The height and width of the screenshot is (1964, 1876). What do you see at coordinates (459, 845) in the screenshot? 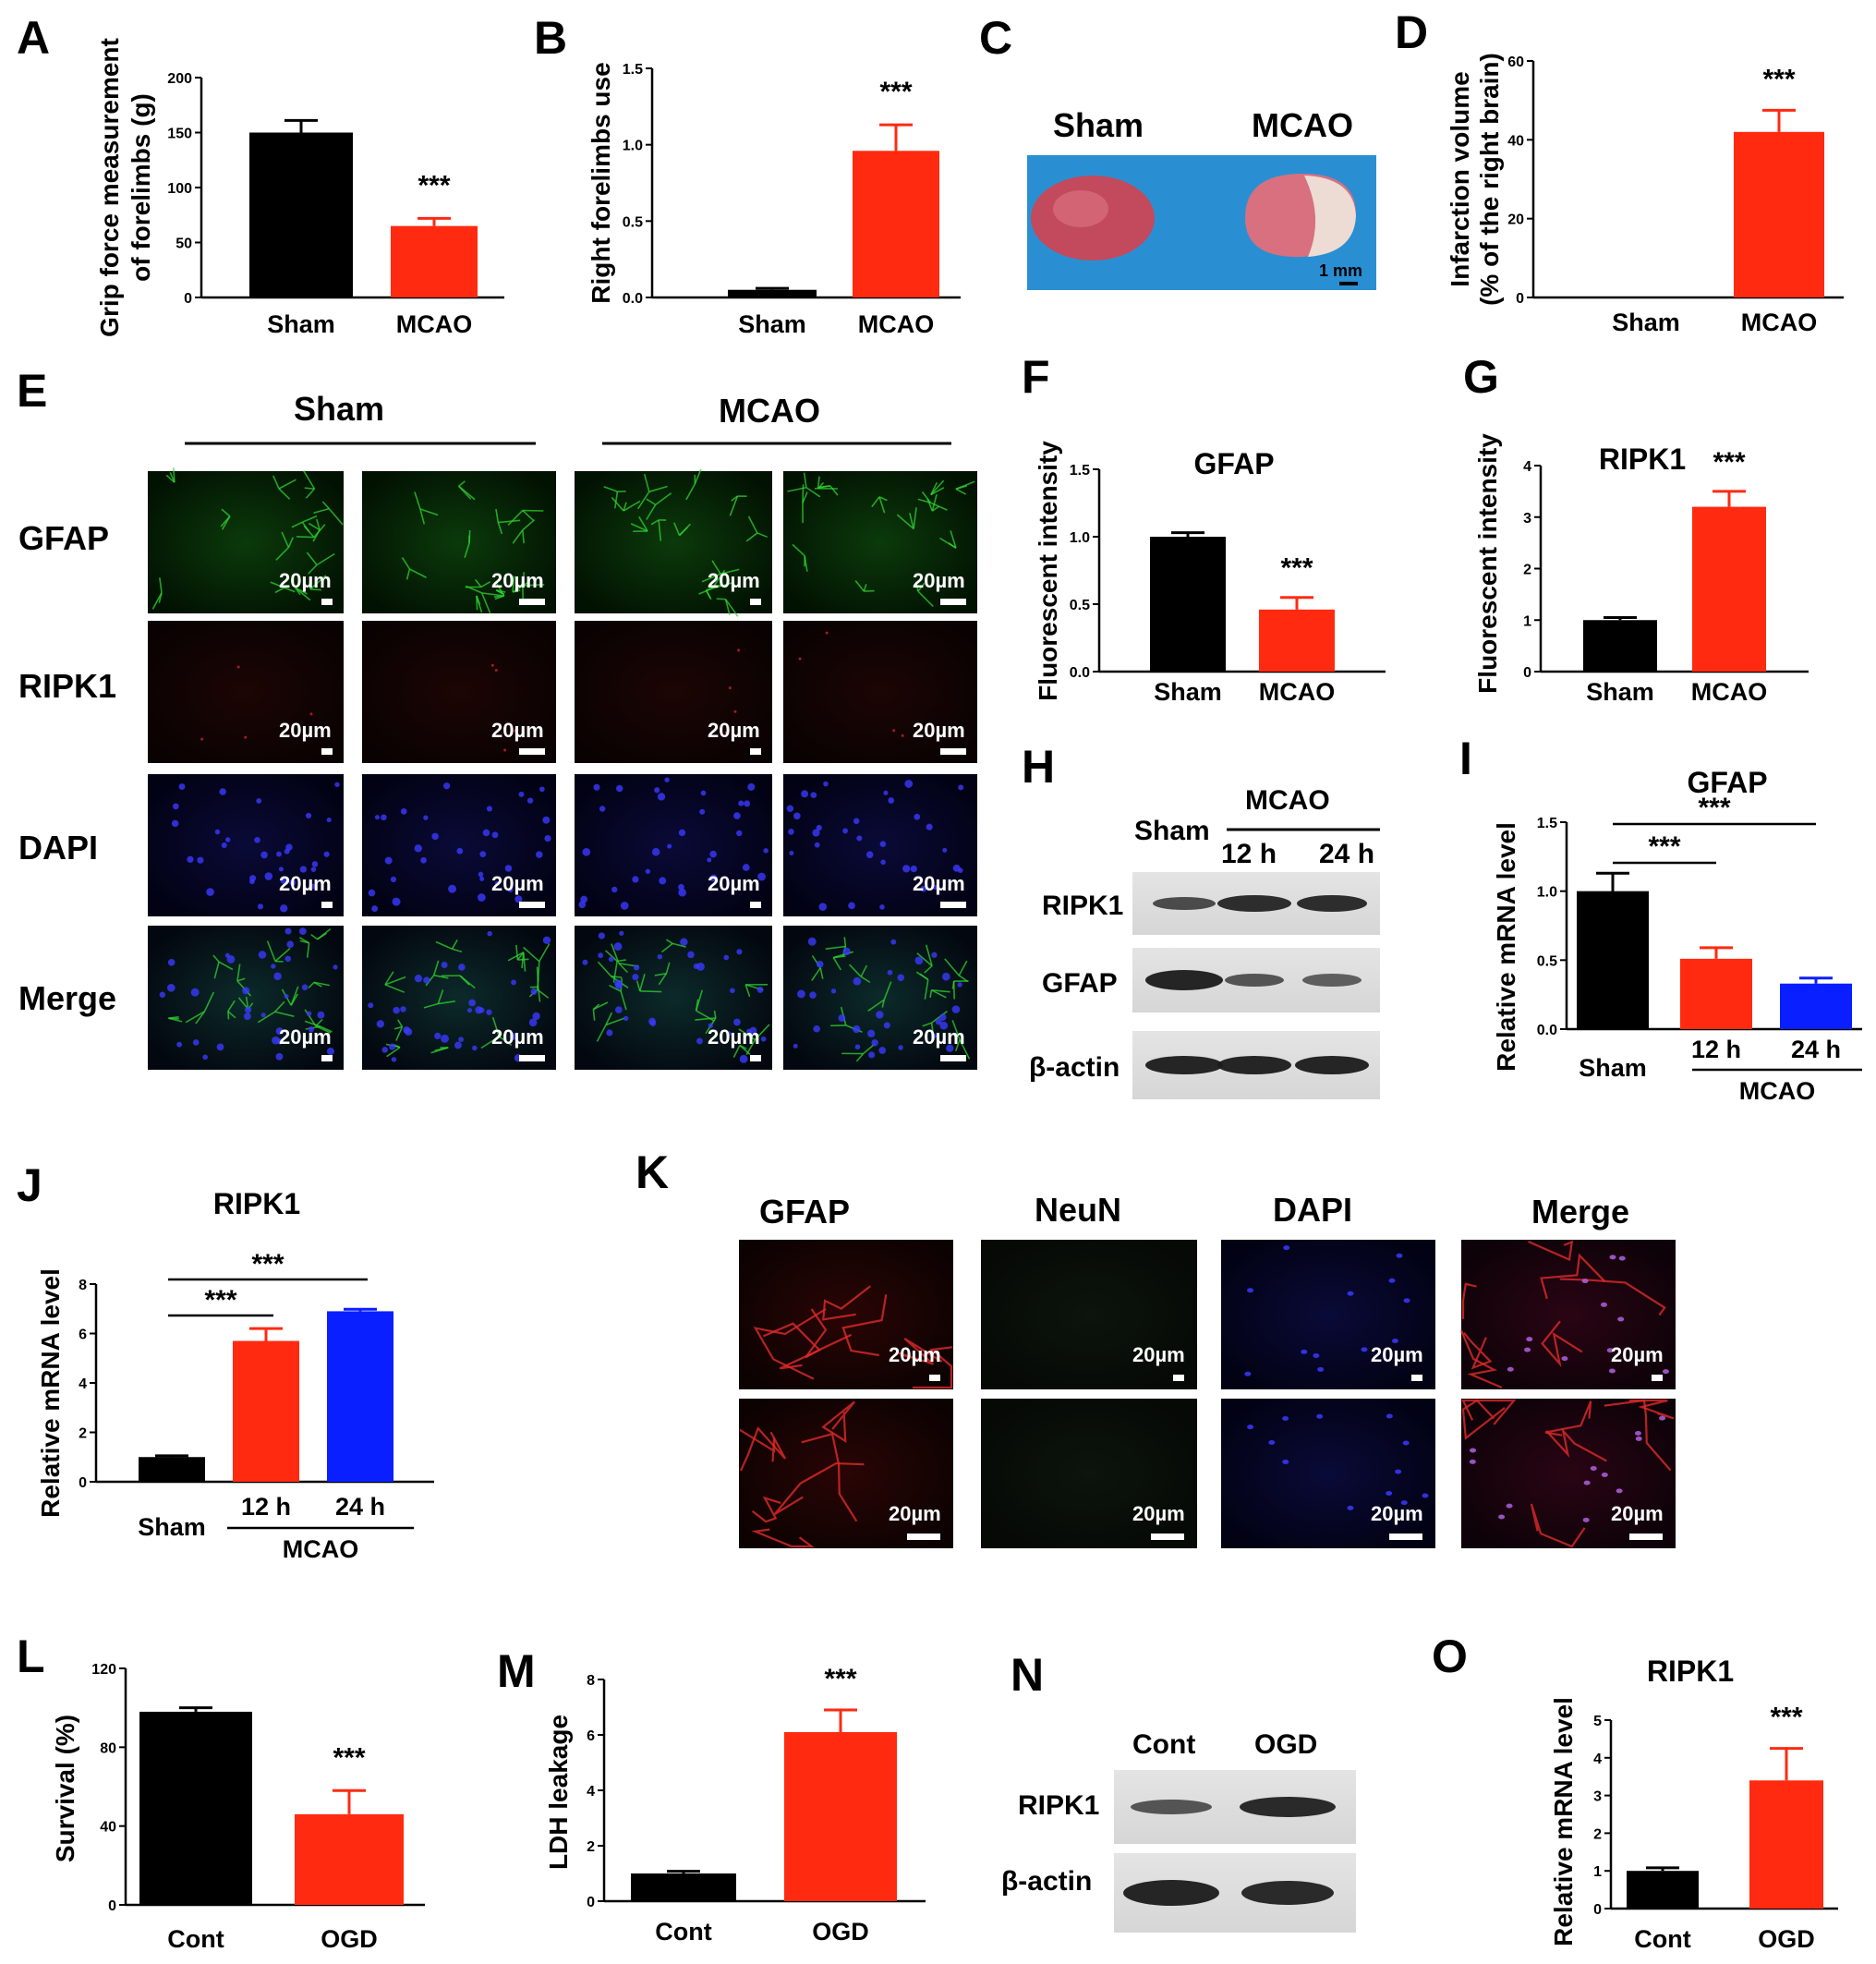
I see `e-image-dapi-2: 20µm` at bounding box center [459, 845].